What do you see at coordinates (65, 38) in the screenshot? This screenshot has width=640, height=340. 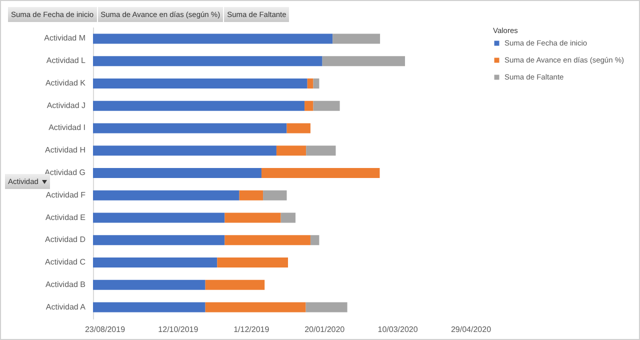 I see `y-tick-label: Actividad M` at bounding box center [65, 38].